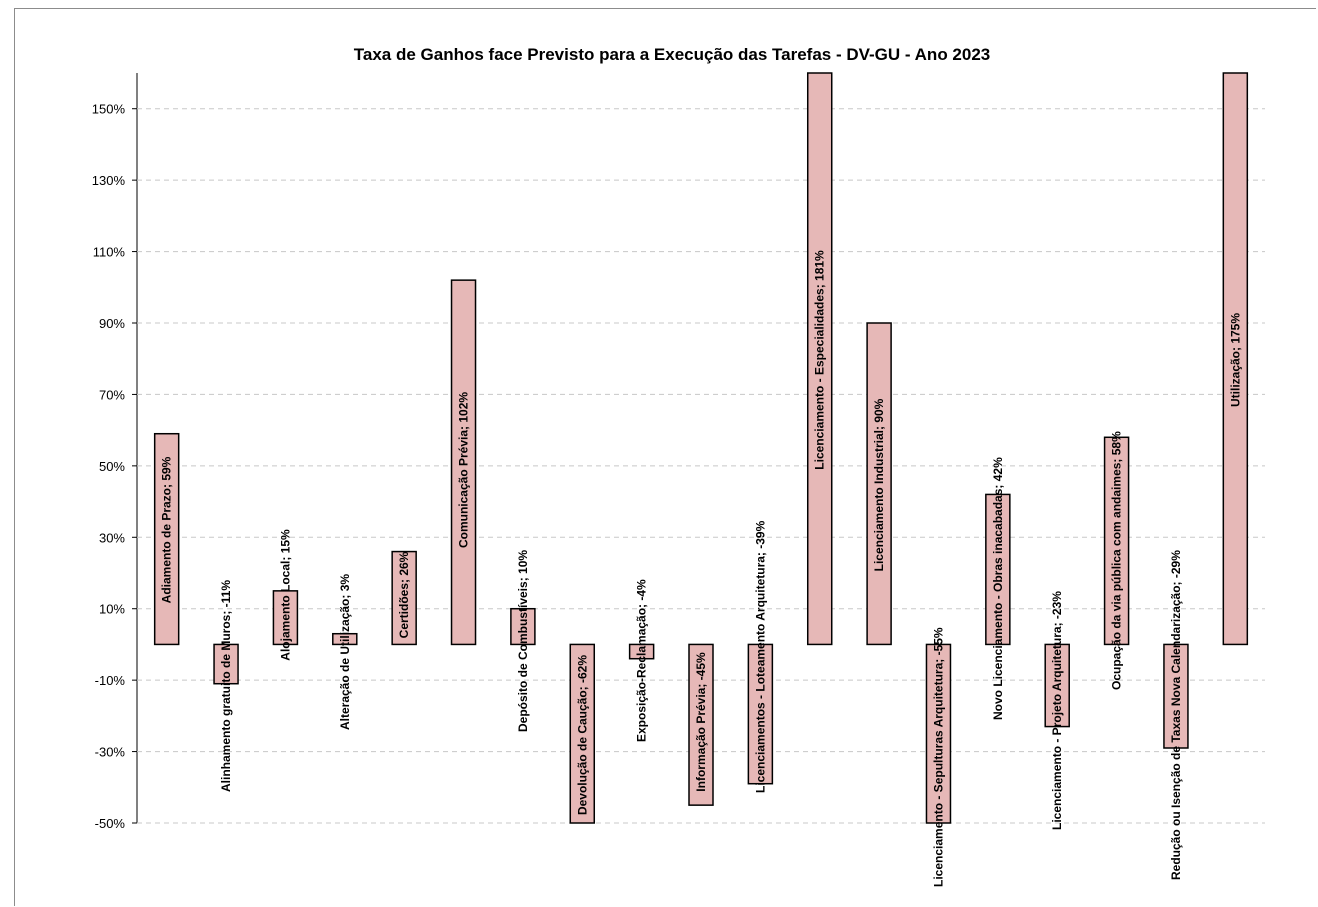 The width and height of the screenshot is (1318, 907). What do you see at coordinates (112, 323) in the screenshot?
I see `y-tick-label: 90%` at bounding box center [112, 323].